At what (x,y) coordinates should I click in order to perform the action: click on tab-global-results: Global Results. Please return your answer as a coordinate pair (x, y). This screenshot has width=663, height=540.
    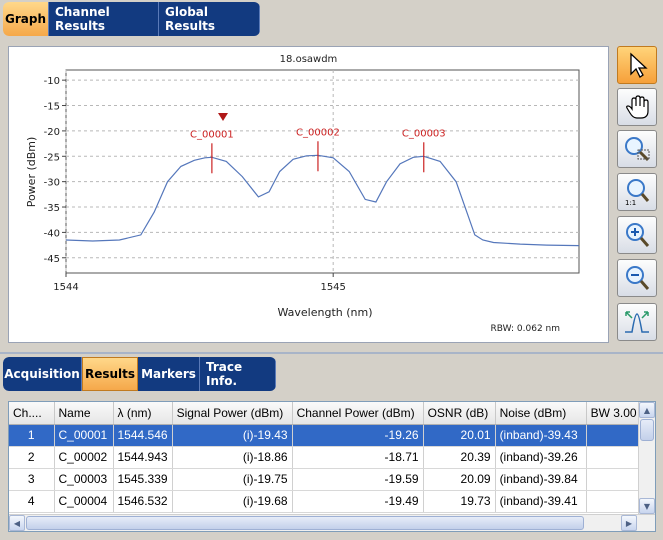
    Looking at the image, I should click on (209, 19).